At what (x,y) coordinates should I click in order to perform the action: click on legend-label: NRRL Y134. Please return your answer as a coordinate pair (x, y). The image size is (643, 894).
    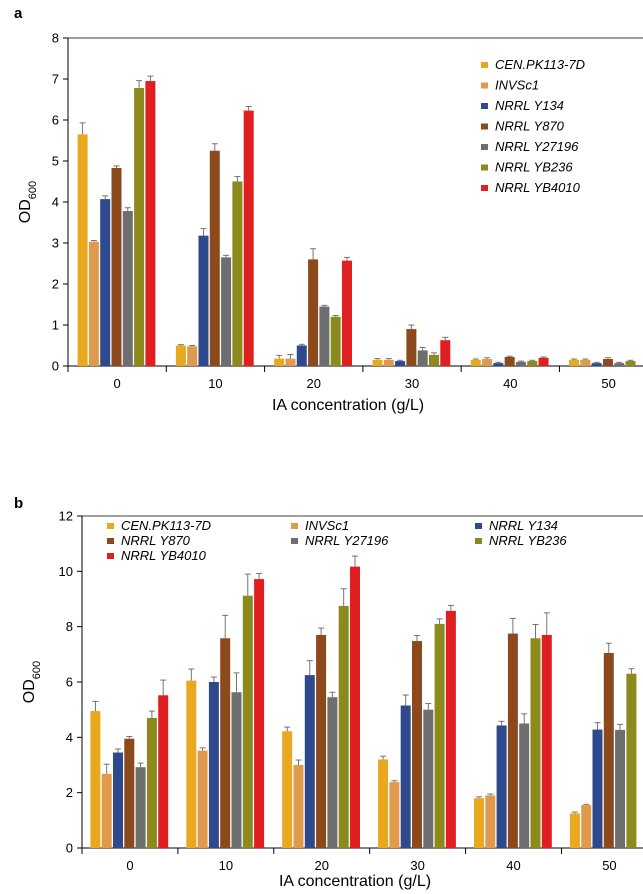
    Looking at the image, I should click on (529, 105).